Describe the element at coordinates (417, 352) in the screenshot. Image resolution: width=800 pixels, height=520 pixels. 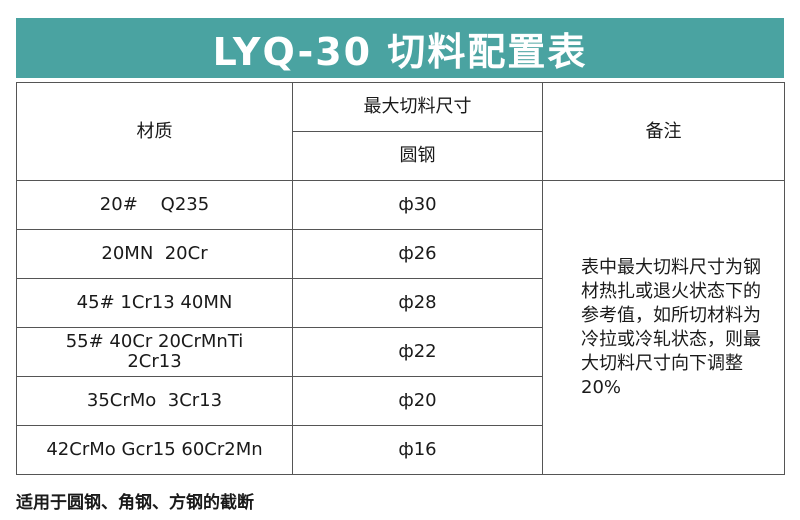
I see `size-cell: ф22` at that location.